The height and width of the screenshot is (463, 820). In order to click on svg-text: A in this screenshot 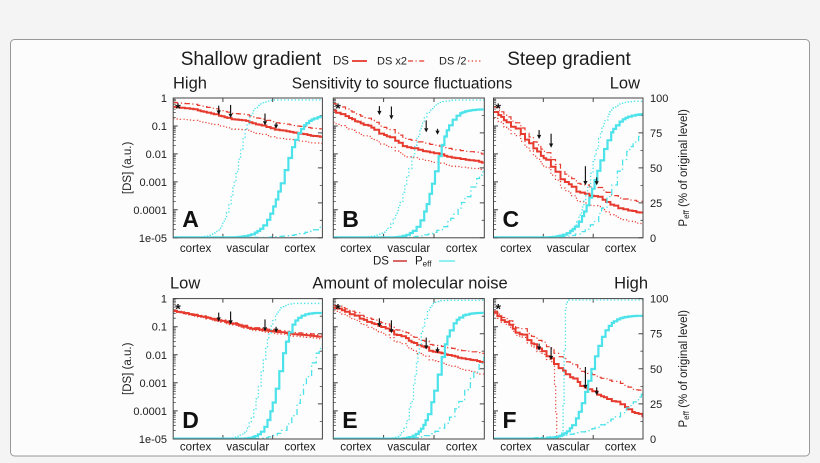, I will do `click(190, 219)`.